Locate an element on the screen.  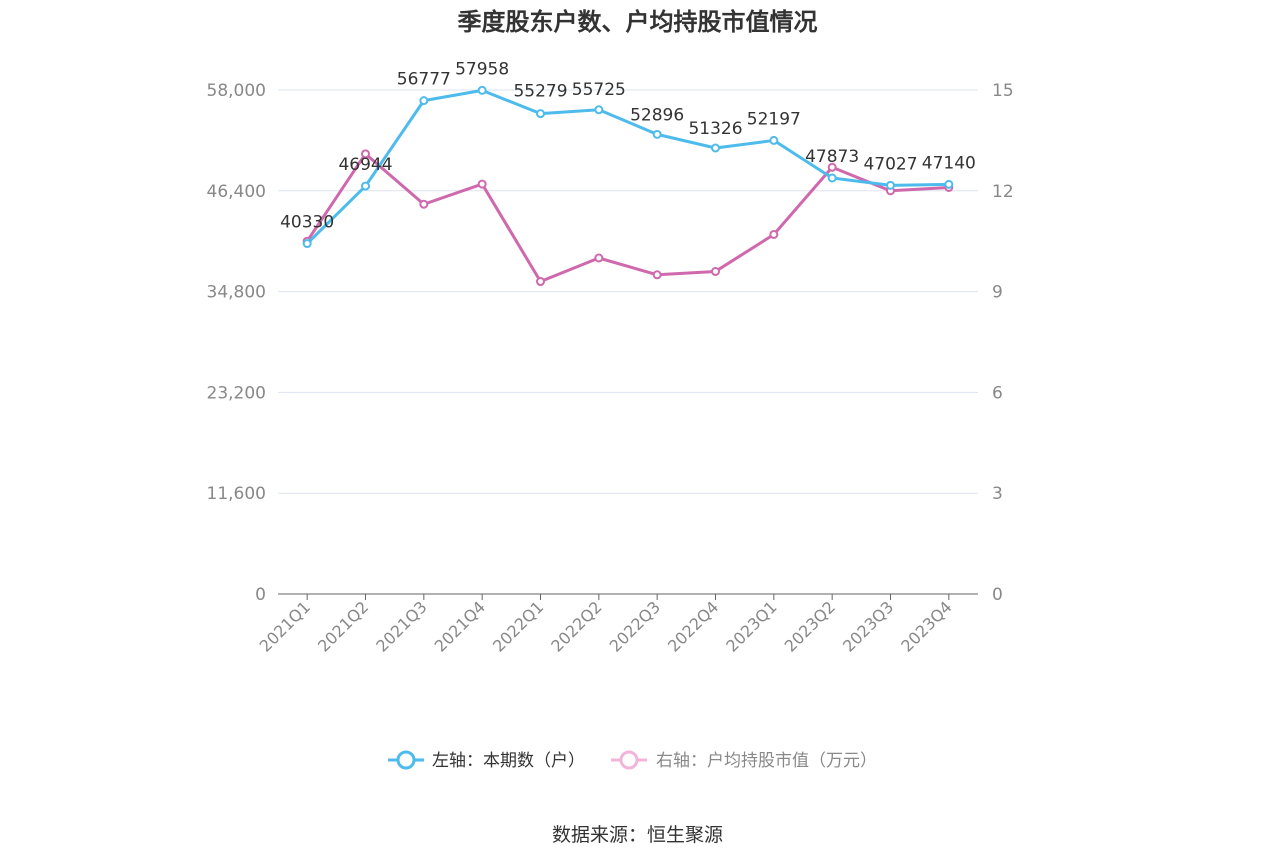
series-line-right is located at coordinates (627, 218).